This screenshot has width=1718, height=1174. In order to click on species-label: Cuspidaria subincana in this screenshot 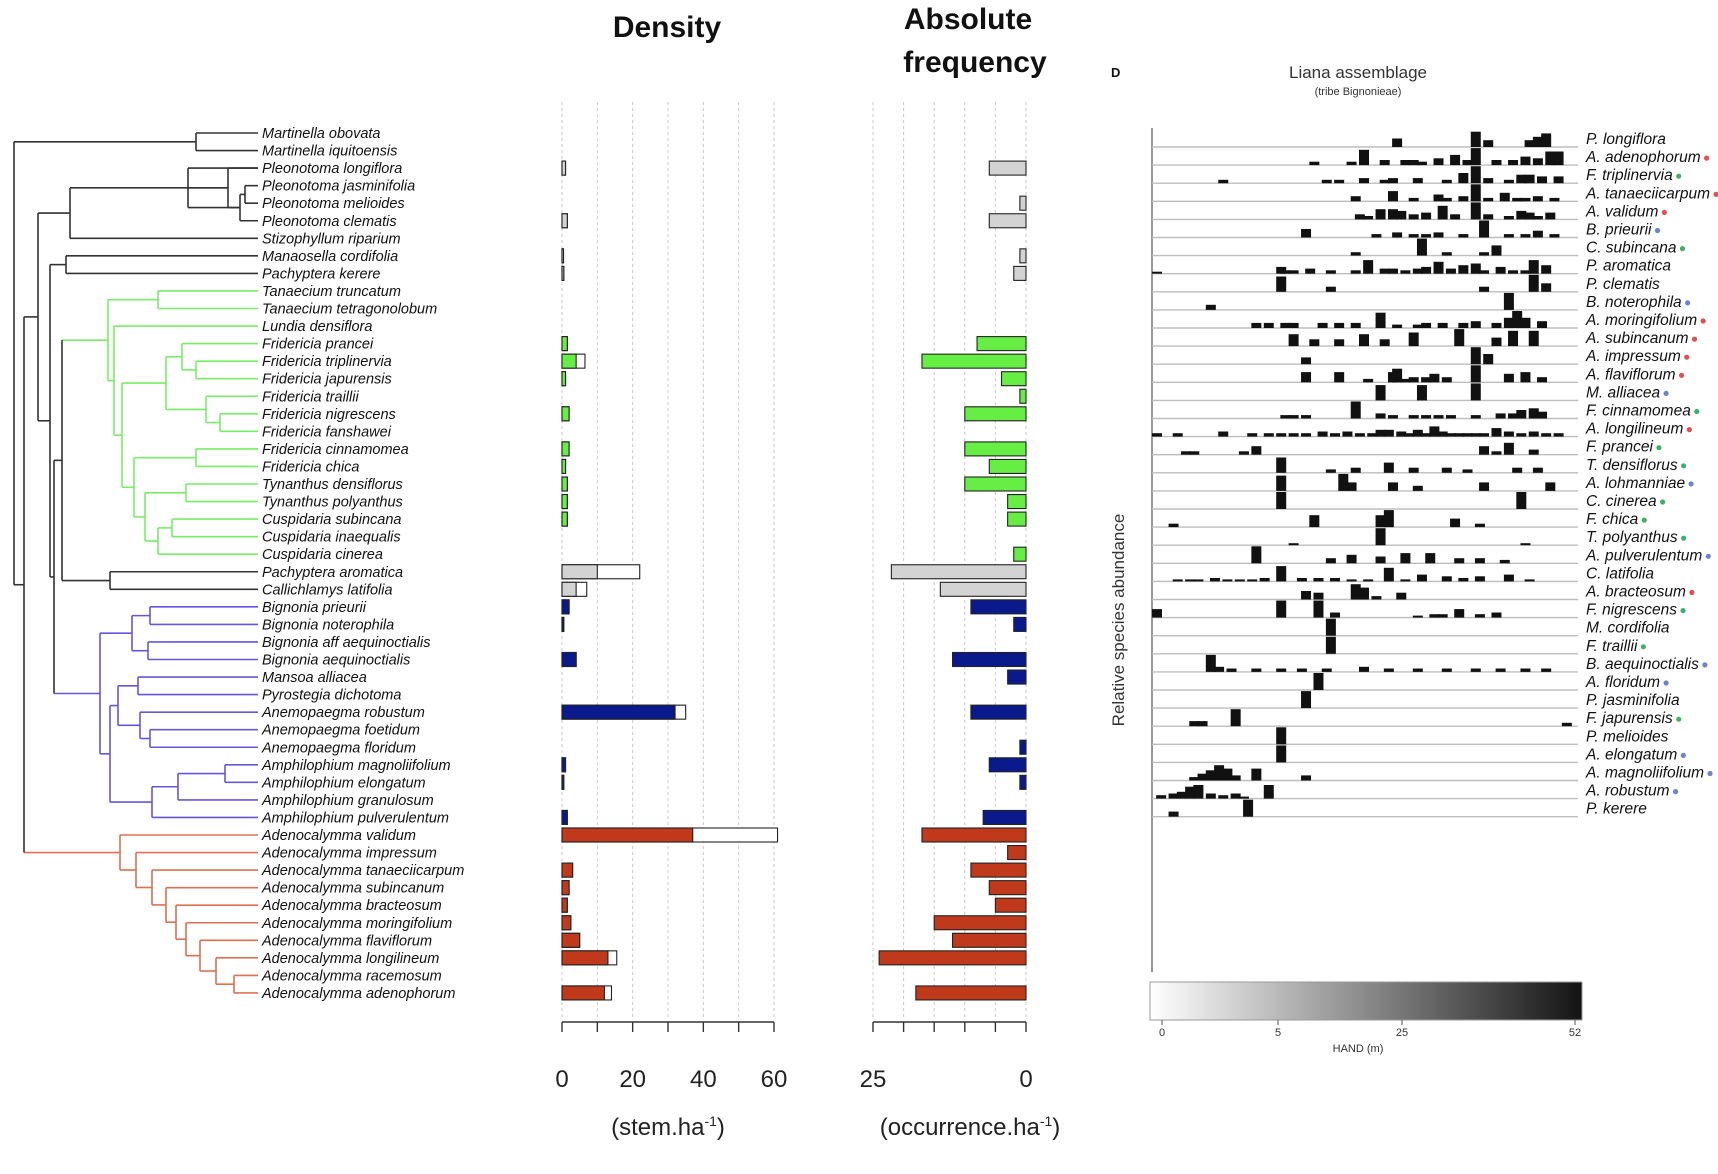, I will do `click(331, 520)`.